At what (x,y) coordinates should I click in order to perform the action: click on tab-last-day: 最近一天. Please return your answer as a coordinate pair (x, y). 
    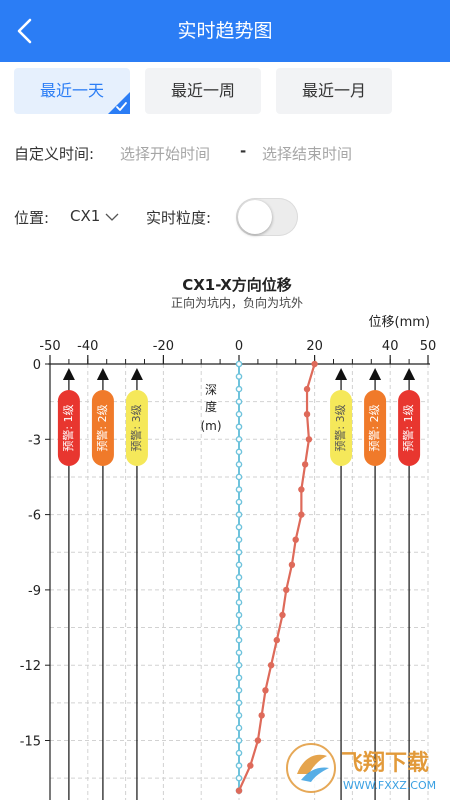
    Looking at the image, I should click on (72, 91).